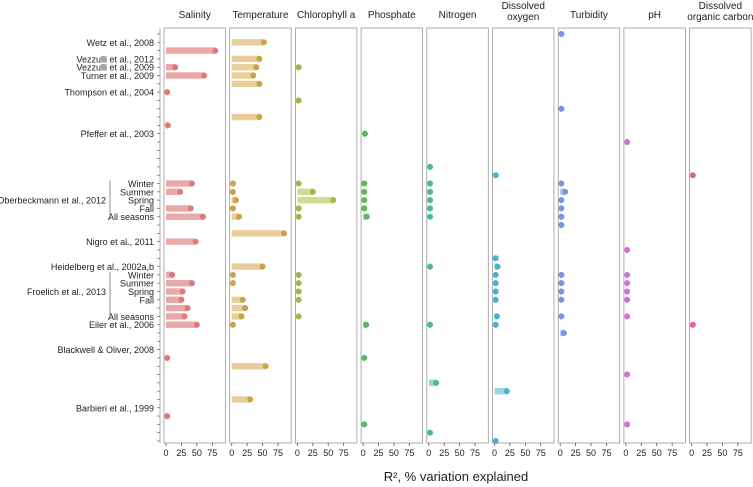 Image resolution: width=753 pixels, height=487 pixels. I want to click on panel-title-line: Phosphate, so click(392, 15).